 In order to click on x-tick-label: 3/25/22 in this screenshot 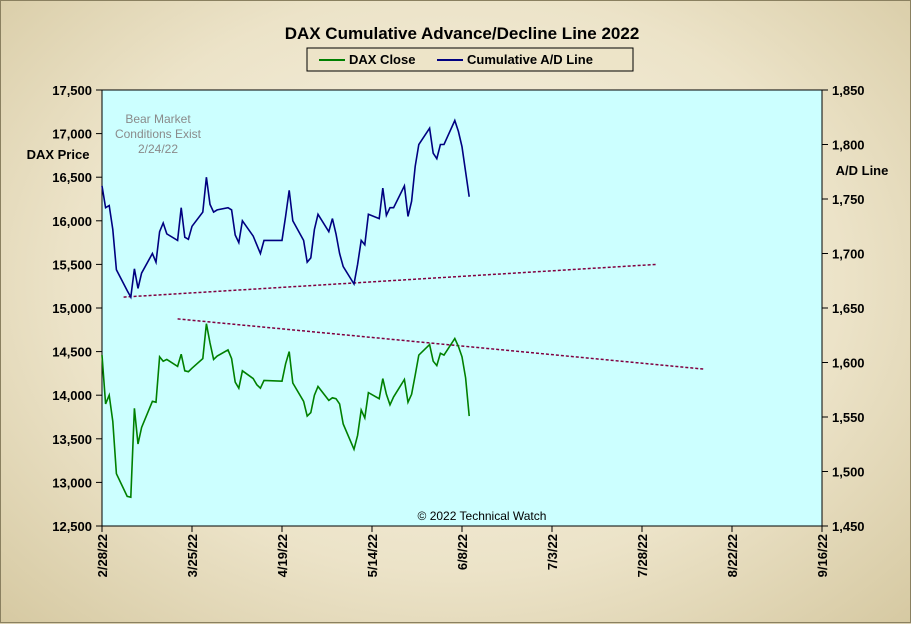, I will do `click(192, 555)`.